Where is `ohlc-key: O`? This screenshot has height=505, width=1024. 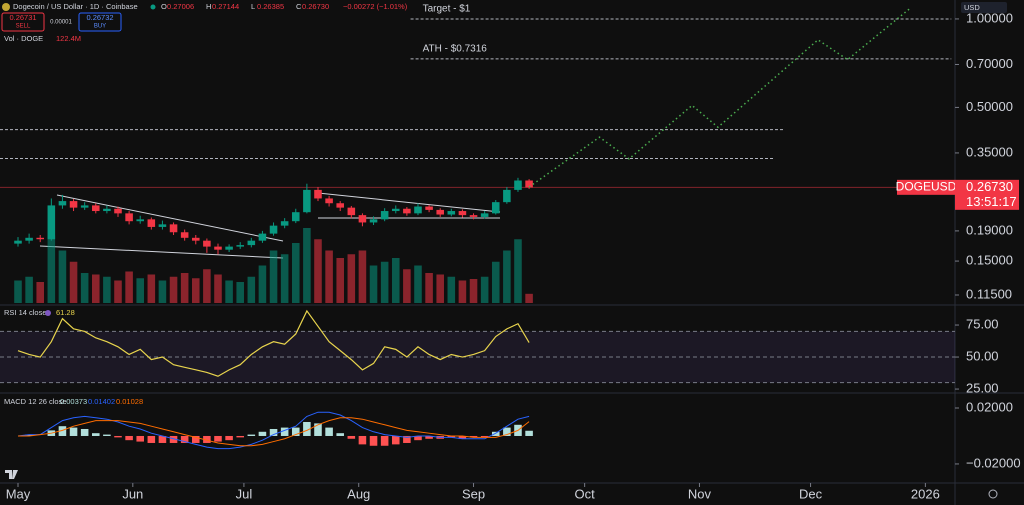
ohlc-key: O is located at coordinates (164, 6).